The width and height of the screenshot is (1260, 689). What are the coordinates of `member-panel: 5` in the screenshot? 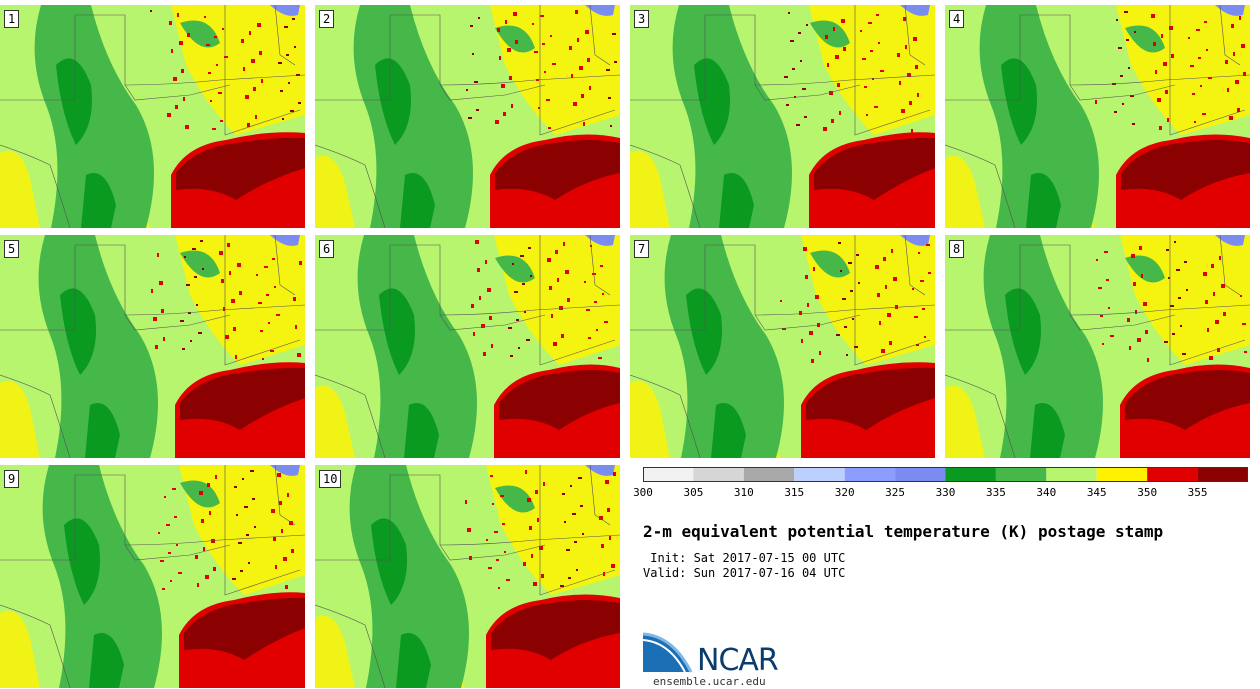 It's located at (152, 346).